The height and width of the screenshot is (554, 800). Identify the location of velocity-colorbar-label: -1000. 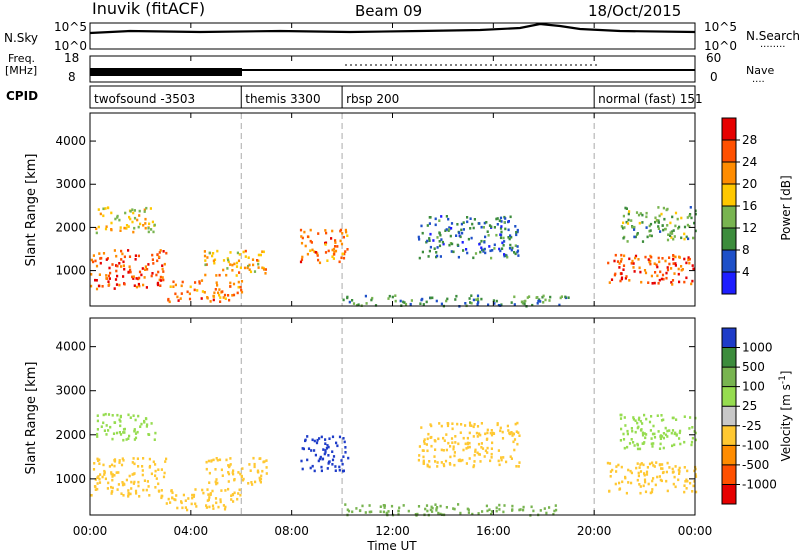
(759, 484).